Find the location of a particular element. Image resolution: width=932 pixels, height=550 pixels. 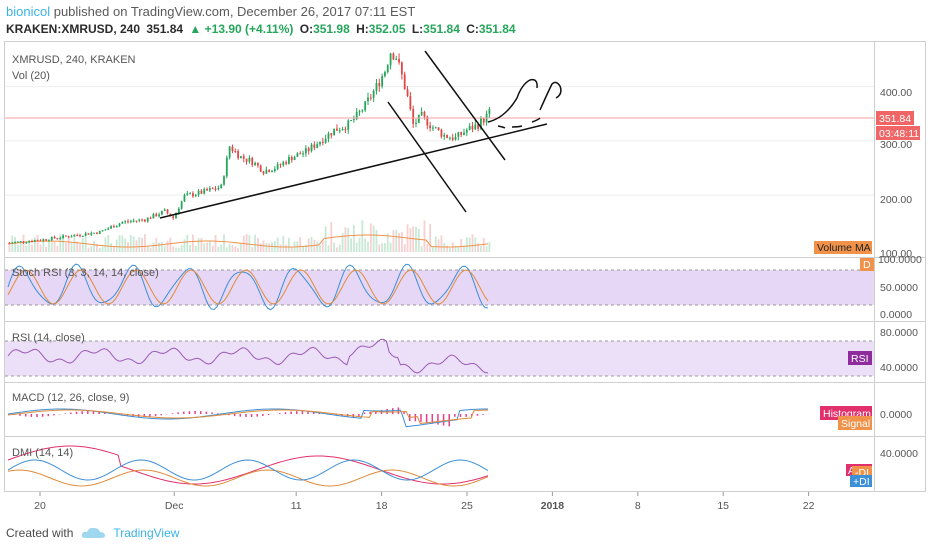

created-with-text: Created with is located at coordinates (40, 533).